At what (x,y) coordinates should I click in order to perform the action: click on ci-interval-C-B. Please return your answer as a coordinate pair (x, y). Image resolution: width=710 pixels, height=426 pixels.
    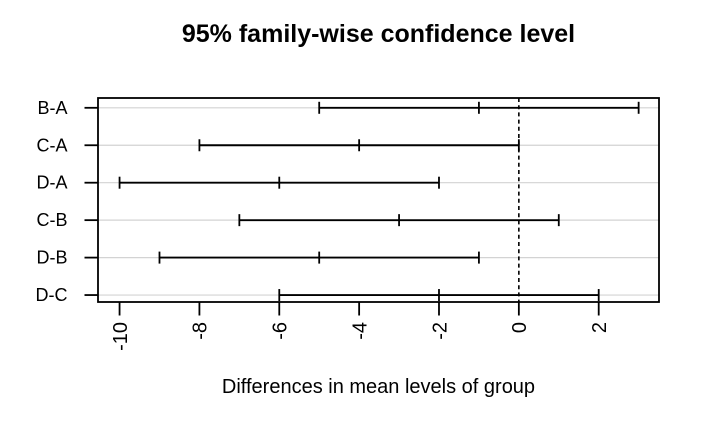
    Looking at the image, I should click on (399, 220).